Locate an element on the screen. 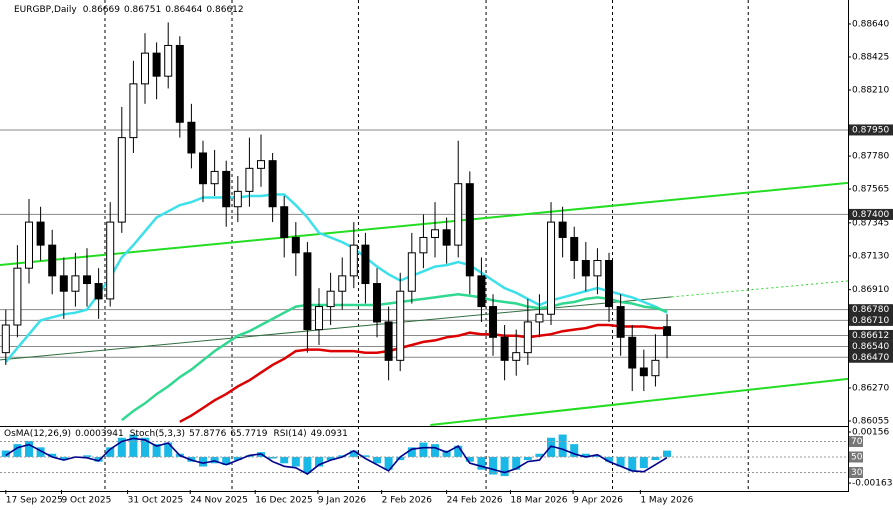  x-tick-label: 9 Oct 2025 is located at coordinates (86, 501).